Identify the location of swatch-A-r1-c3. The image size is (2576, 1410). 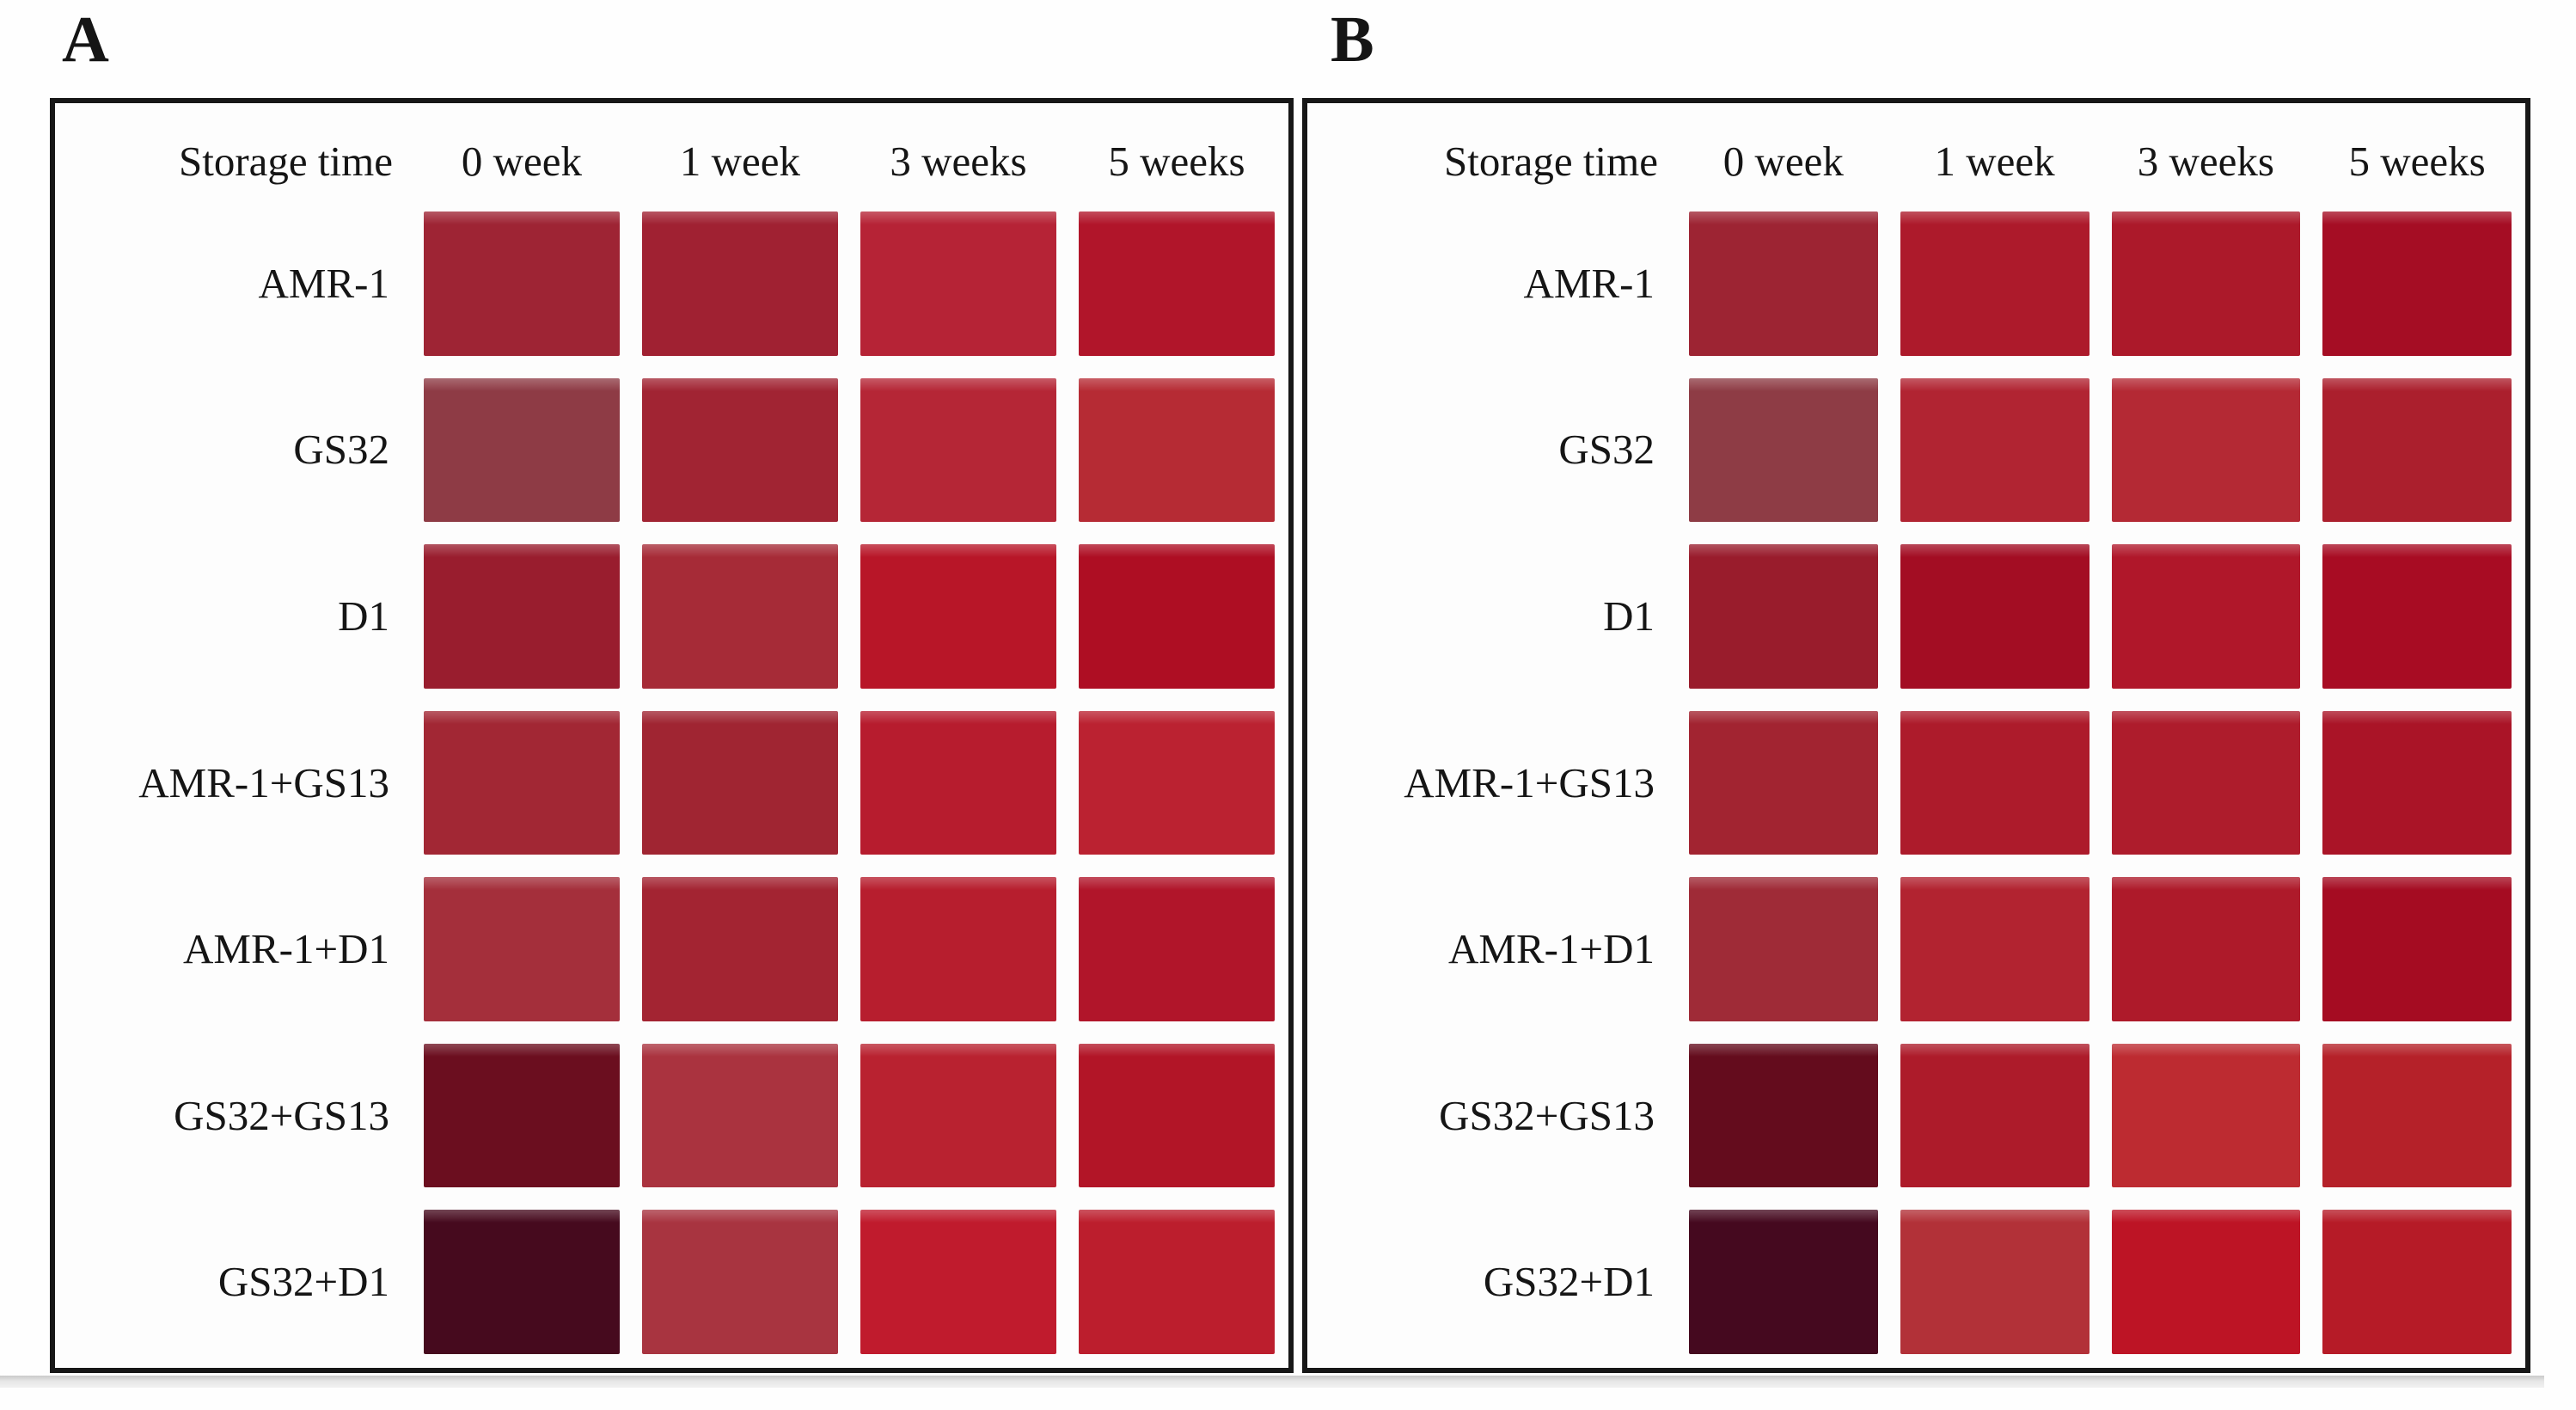
(958, 284).